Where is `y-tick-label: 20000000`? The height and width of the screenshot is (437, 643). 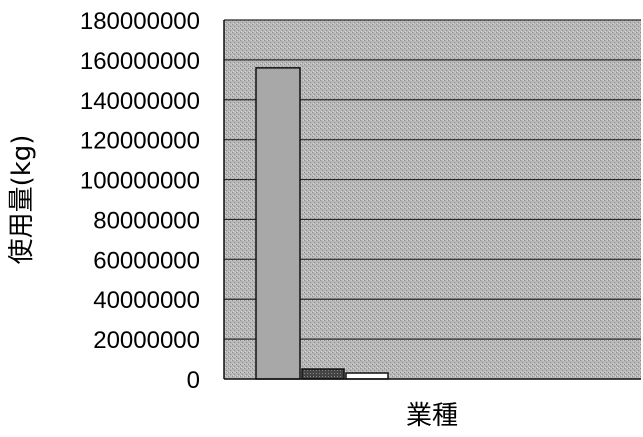 y-tick-label: 20000000 is located at coordinates (146, 340).